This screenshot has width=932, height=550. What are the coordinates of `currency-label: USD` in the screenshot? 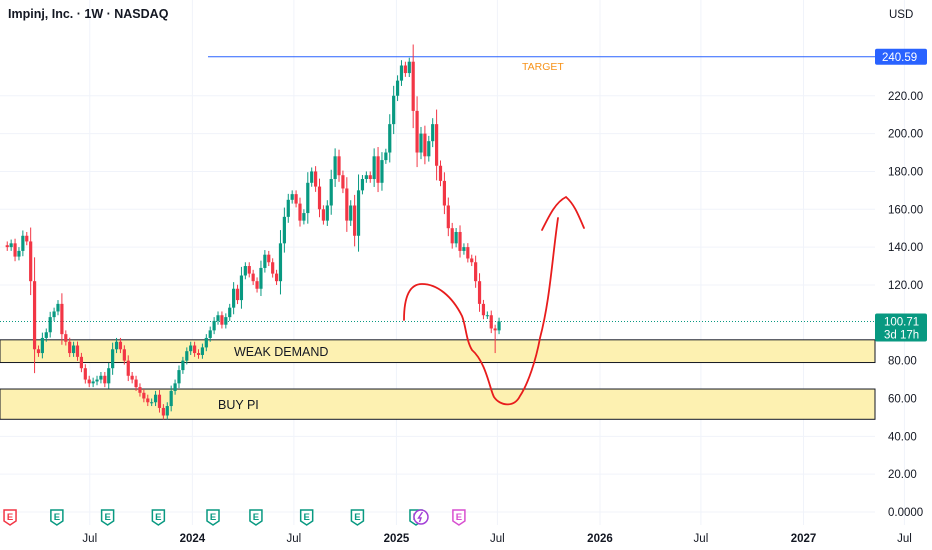 It's located at (901, 15).